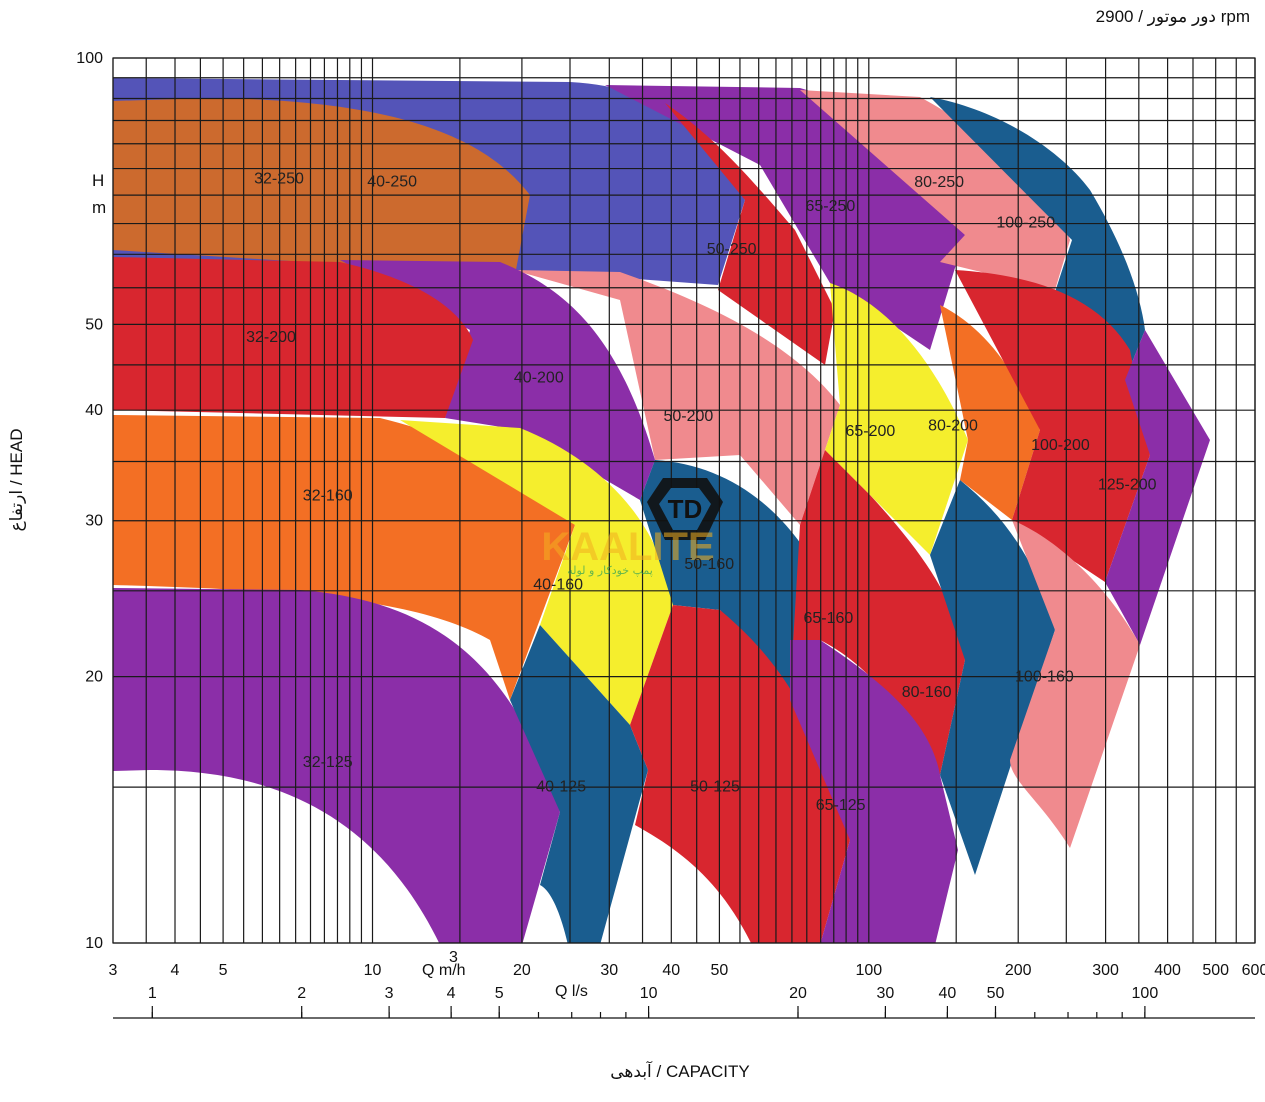 The width and height of the screenshot is (1265, 1102). I want to click on x-tick-label-ls: 5, so click(499, 993).